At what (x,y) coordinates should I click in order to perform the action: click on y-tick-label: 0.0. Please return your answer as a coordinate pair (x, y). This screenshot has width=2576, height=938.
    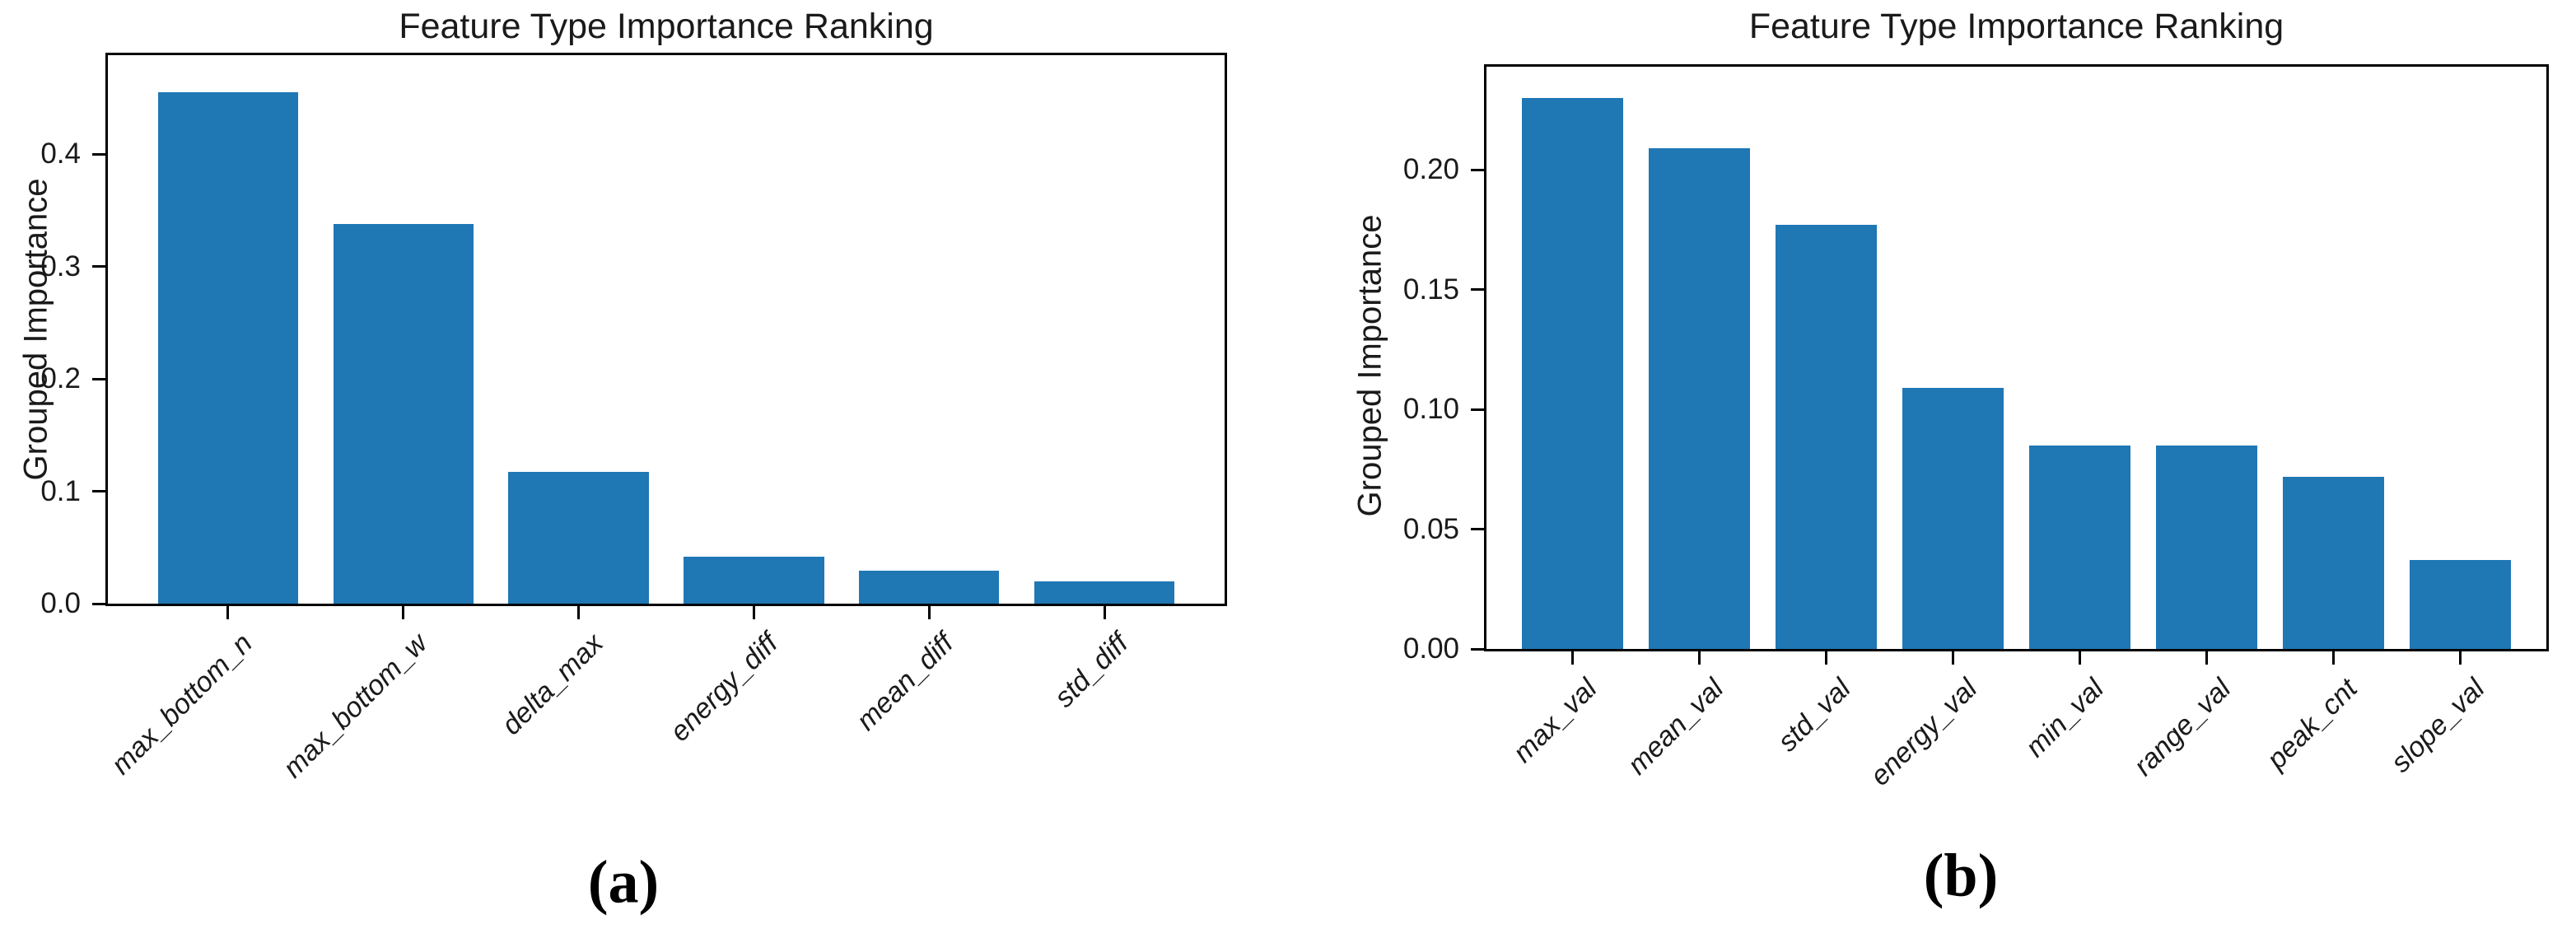
    Looking at the image, I should click on (60, 603).